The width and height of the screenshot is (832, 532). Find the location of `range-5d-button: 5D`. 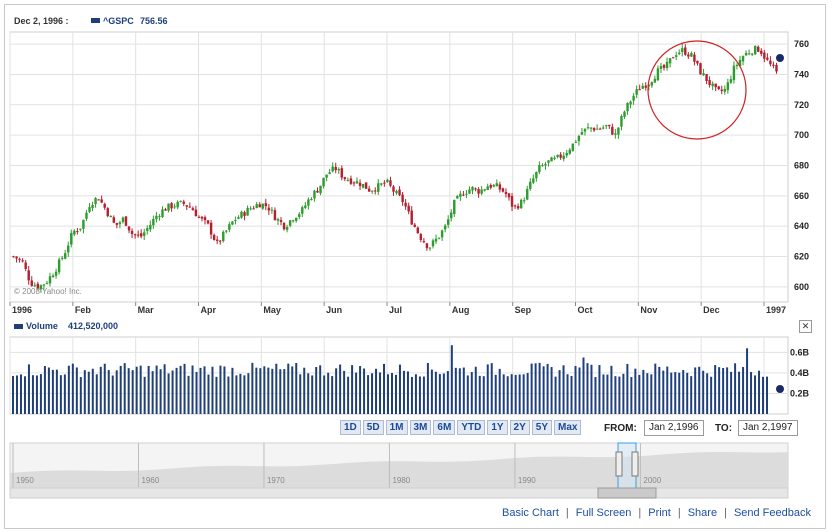

range-5d-button: 5D is located at coordinates (373, 427).